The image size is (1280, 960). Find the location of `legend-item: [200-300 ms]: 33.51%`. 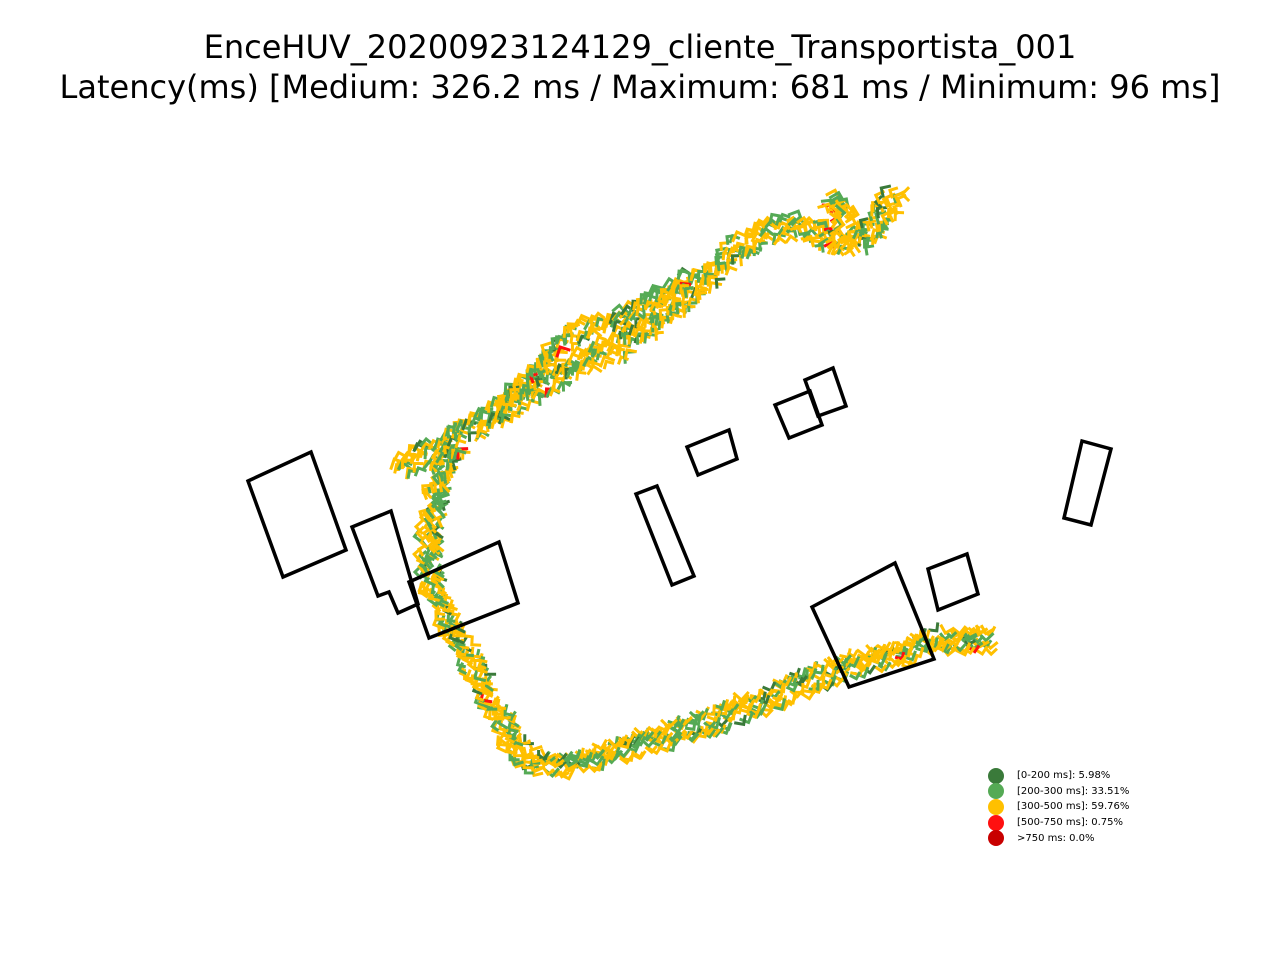

legend-item: [200-300 ms]: 33.51% is located at coordinates (1059, 791).